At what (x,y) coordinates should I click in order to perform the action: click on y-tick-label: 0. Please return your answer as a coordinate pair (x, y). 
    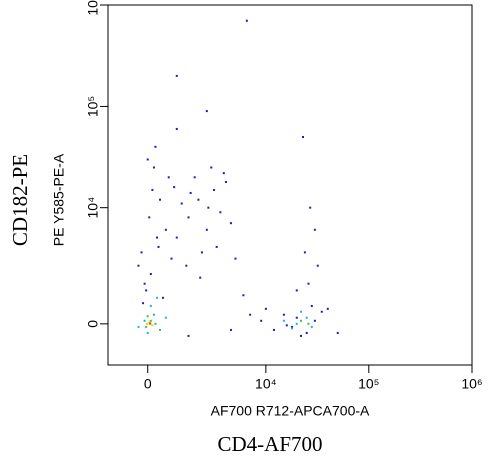
    Looking at the image, I should click on (93, 324).